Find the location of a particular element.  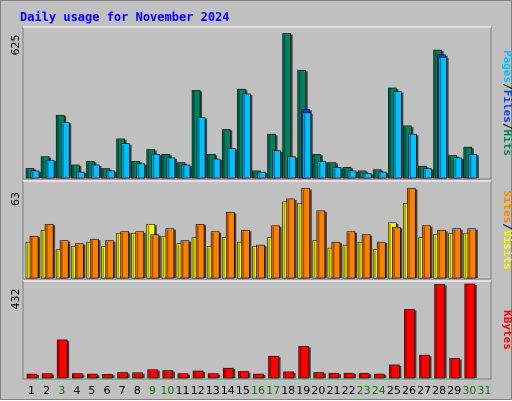

bar-hits-day-13-edge is located at coordinates (209, 166).